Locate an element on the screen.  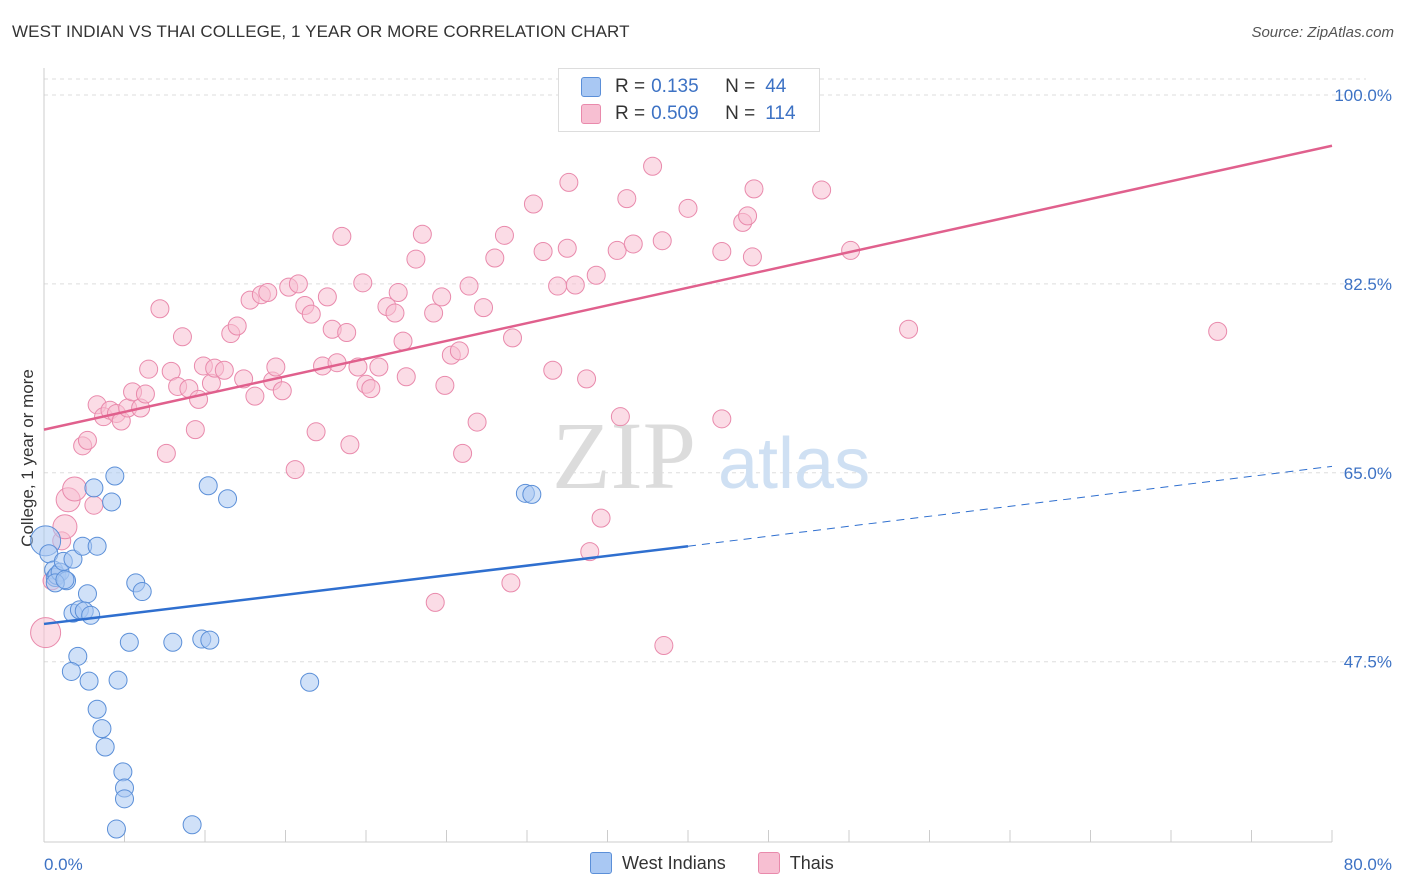
thais-legend-label: Thais is located at coordinates (811, 862).